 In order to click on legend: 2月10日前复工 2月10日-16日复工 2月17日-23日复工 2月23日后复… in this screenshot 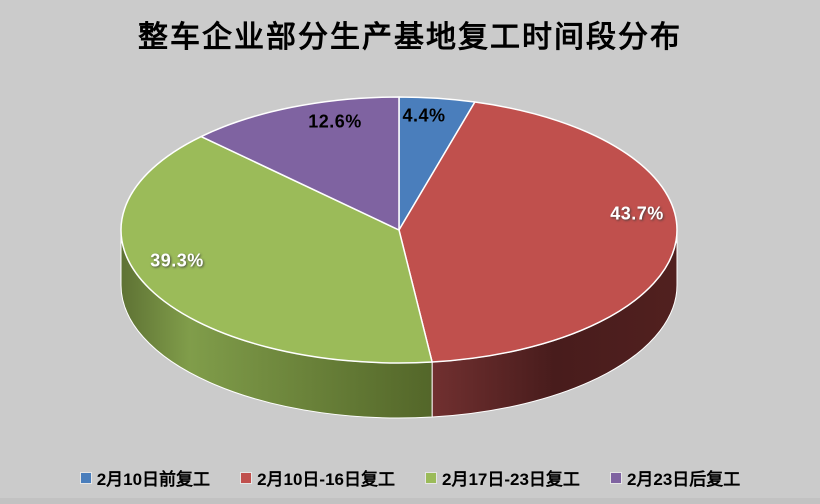, I will do `click(410, 477)`.